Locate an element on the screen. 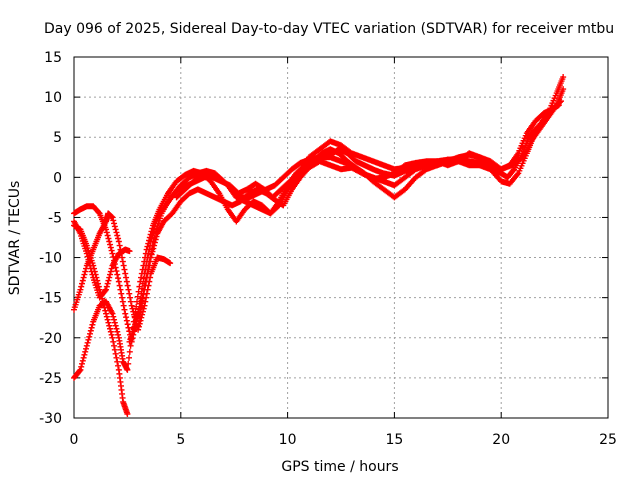 The image size is (640, 480). y-tick-label: -10 is located at coordinates (50, 259).